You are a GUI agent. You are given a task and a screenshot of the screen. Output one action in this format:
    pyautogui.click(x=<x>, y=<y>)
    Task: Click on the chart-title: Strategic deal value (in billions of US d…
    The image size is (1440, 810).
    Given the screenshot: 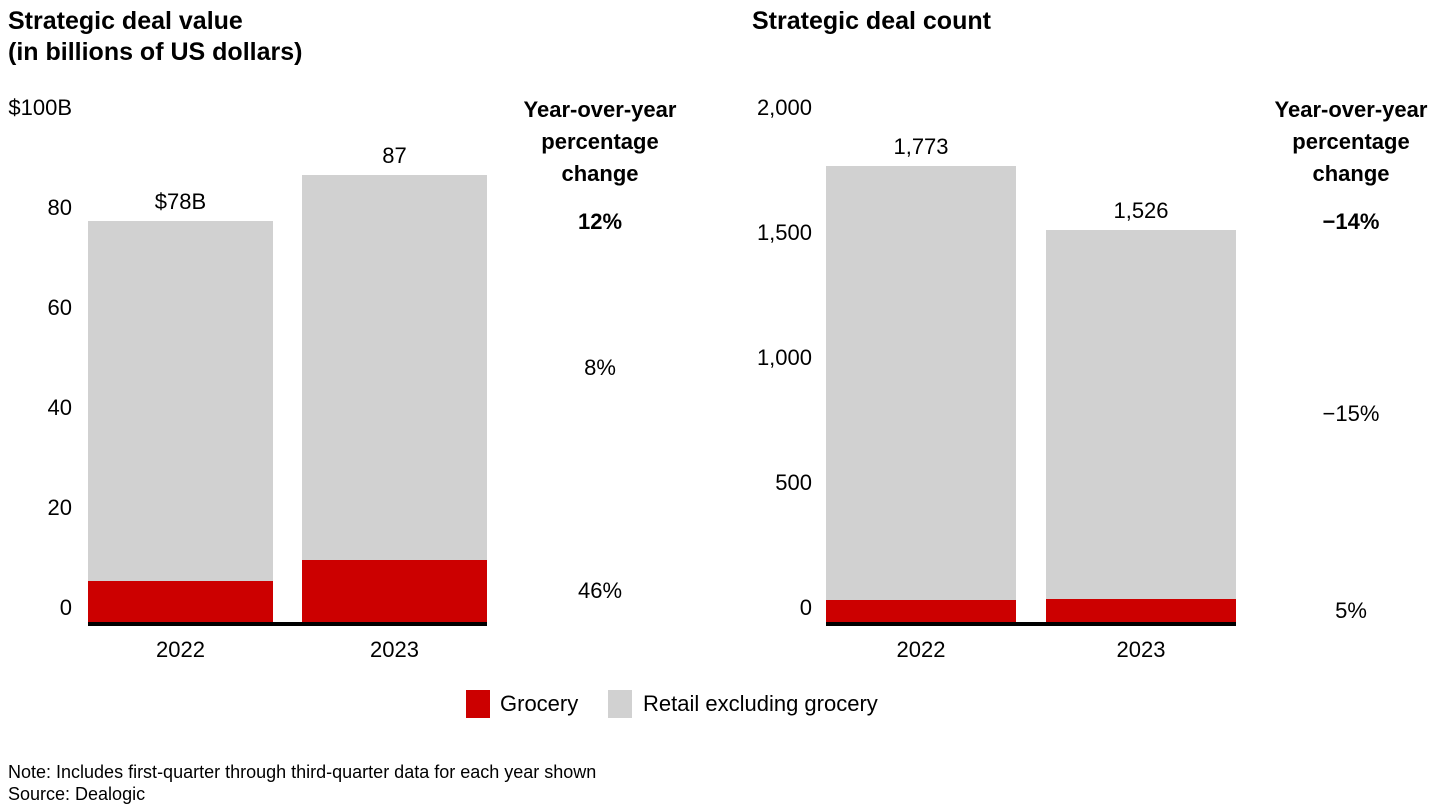 What is the action you would take?
    pyautogui.click(x=155, y=37)
    